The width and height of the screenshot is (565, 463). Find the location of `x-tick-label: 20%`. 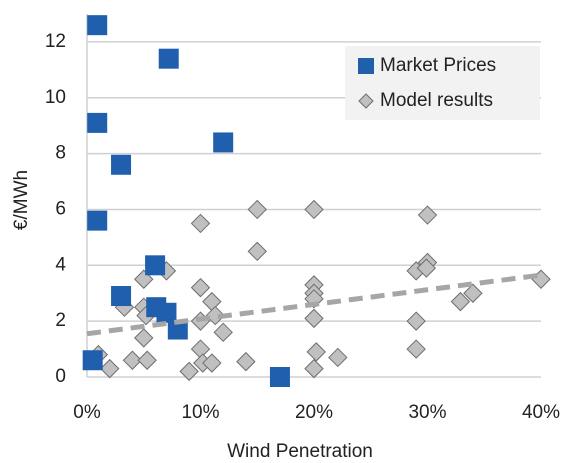

x-tick-label: 20% is located at coordinates (314, 412).